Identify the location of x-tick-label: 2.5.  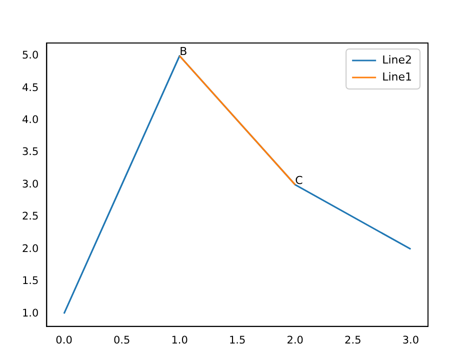
(353, 340).